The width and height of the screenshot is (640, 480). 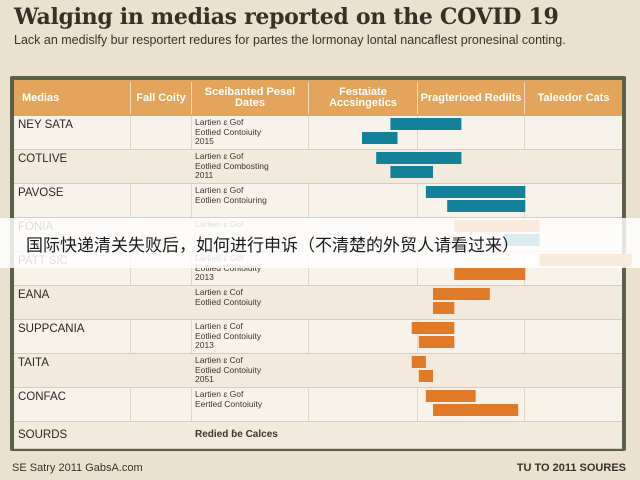 What do you see at coordinates (363, 97) in the screenshot?
I see `header-accsingetics: Festaiate Accsingetics` at bounding box center [363, 97].